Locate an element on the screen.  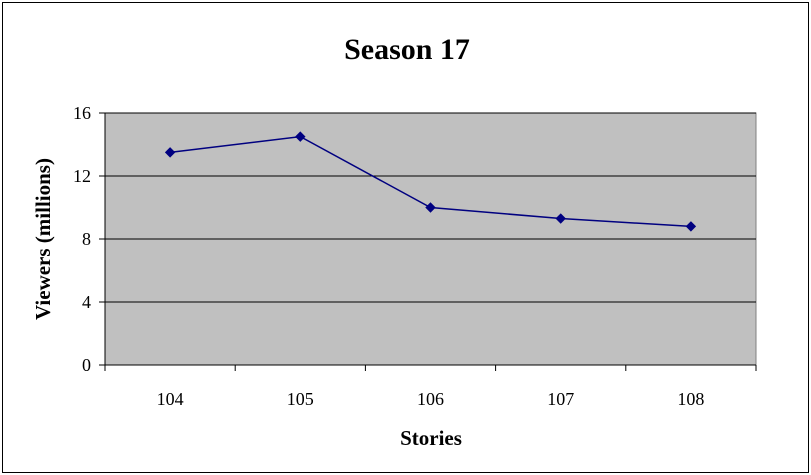
x-tick-label-108: 108 is located at coordinates (690, 399).